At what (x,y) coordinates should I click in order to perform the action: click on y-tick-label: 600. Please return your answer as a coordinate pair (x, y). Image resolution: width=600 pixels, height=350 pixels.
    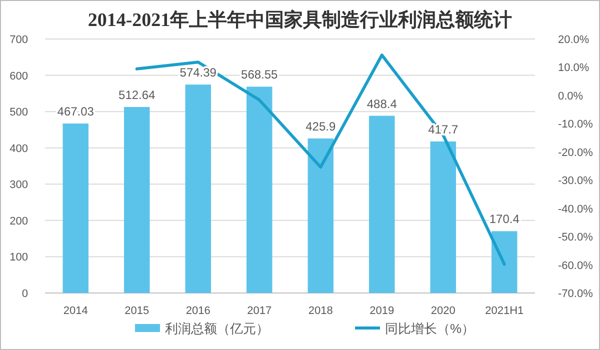
    Looking at the image, I should click on (19, 76).